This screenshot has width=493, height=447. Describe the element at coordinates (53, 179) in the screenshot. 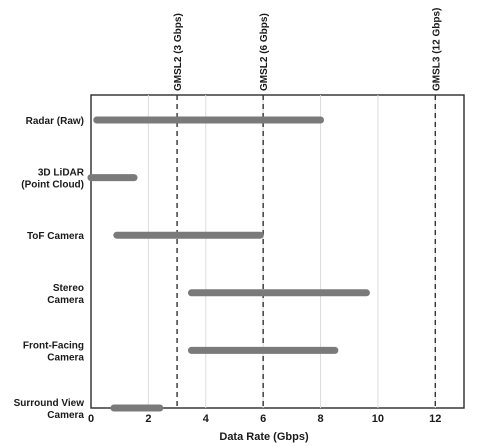

I see `category-label-2: 3D LiDAR (Point Cloud)` at that location.